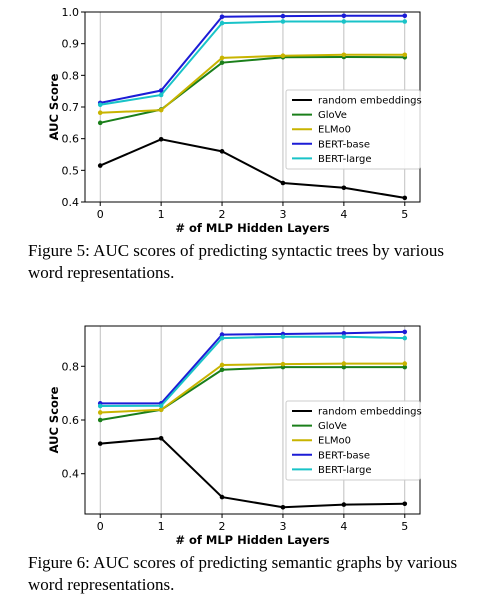 This screenshot has height=609, width=479. I want to click on series-line-bert-large, so click(252, 371).